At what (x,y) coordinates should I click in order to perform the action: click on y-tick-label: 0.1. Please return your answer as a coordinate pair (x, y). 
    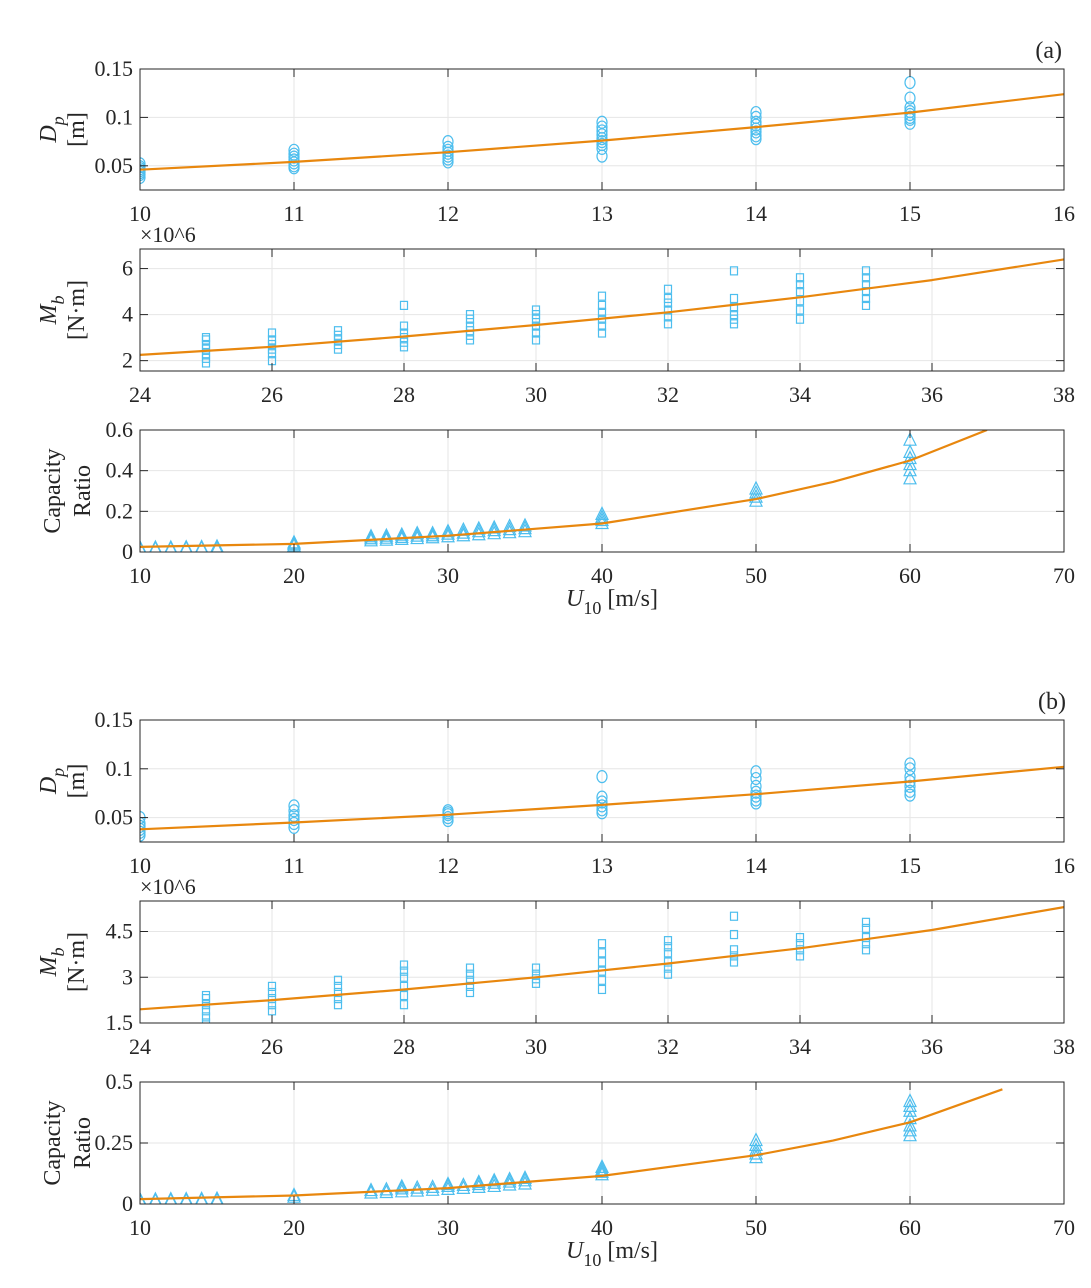
    Looking at the image, I should click on (120, 116).